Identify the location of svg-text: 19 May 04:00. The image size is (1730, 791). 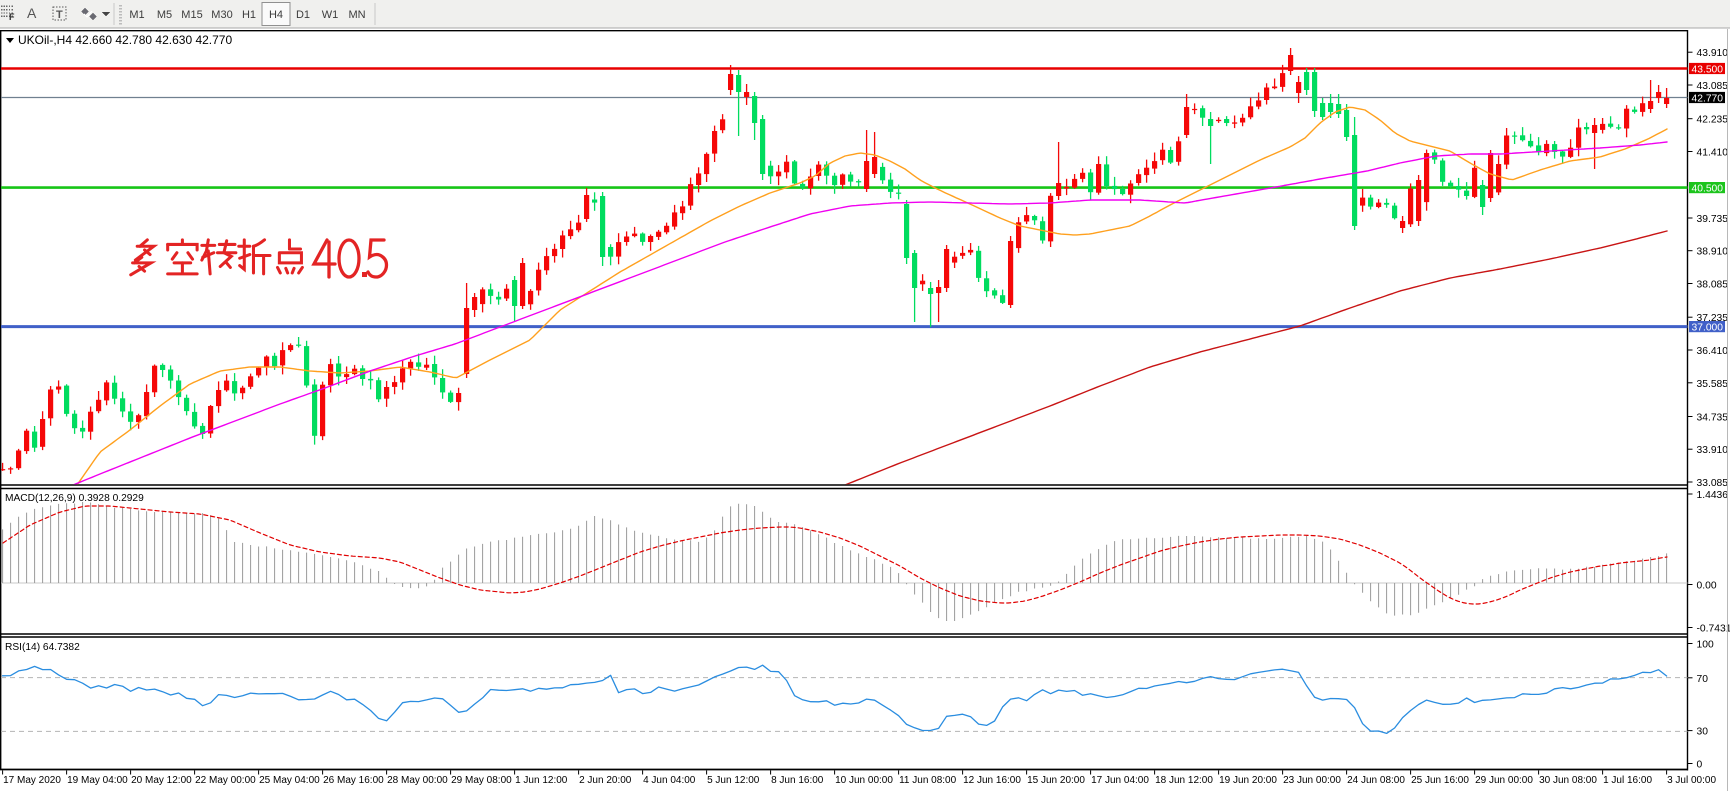
(97, 780).